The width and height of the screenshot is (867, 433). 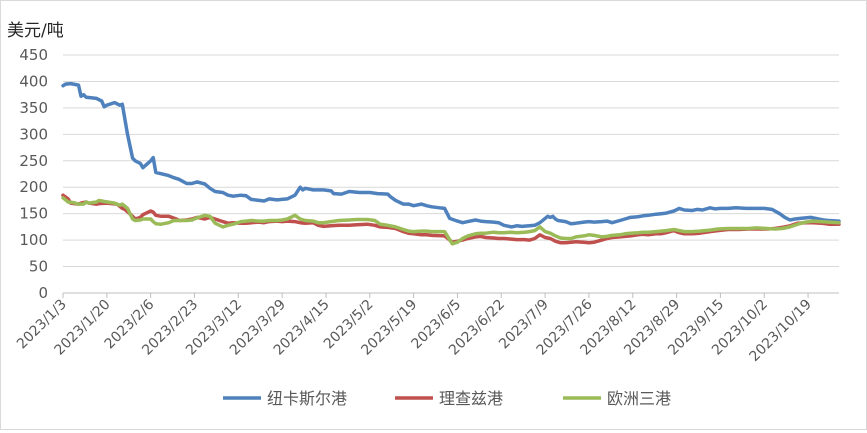 I want to click on y-axis-unit-label: 美元/吨, so click(x=35, y=31).